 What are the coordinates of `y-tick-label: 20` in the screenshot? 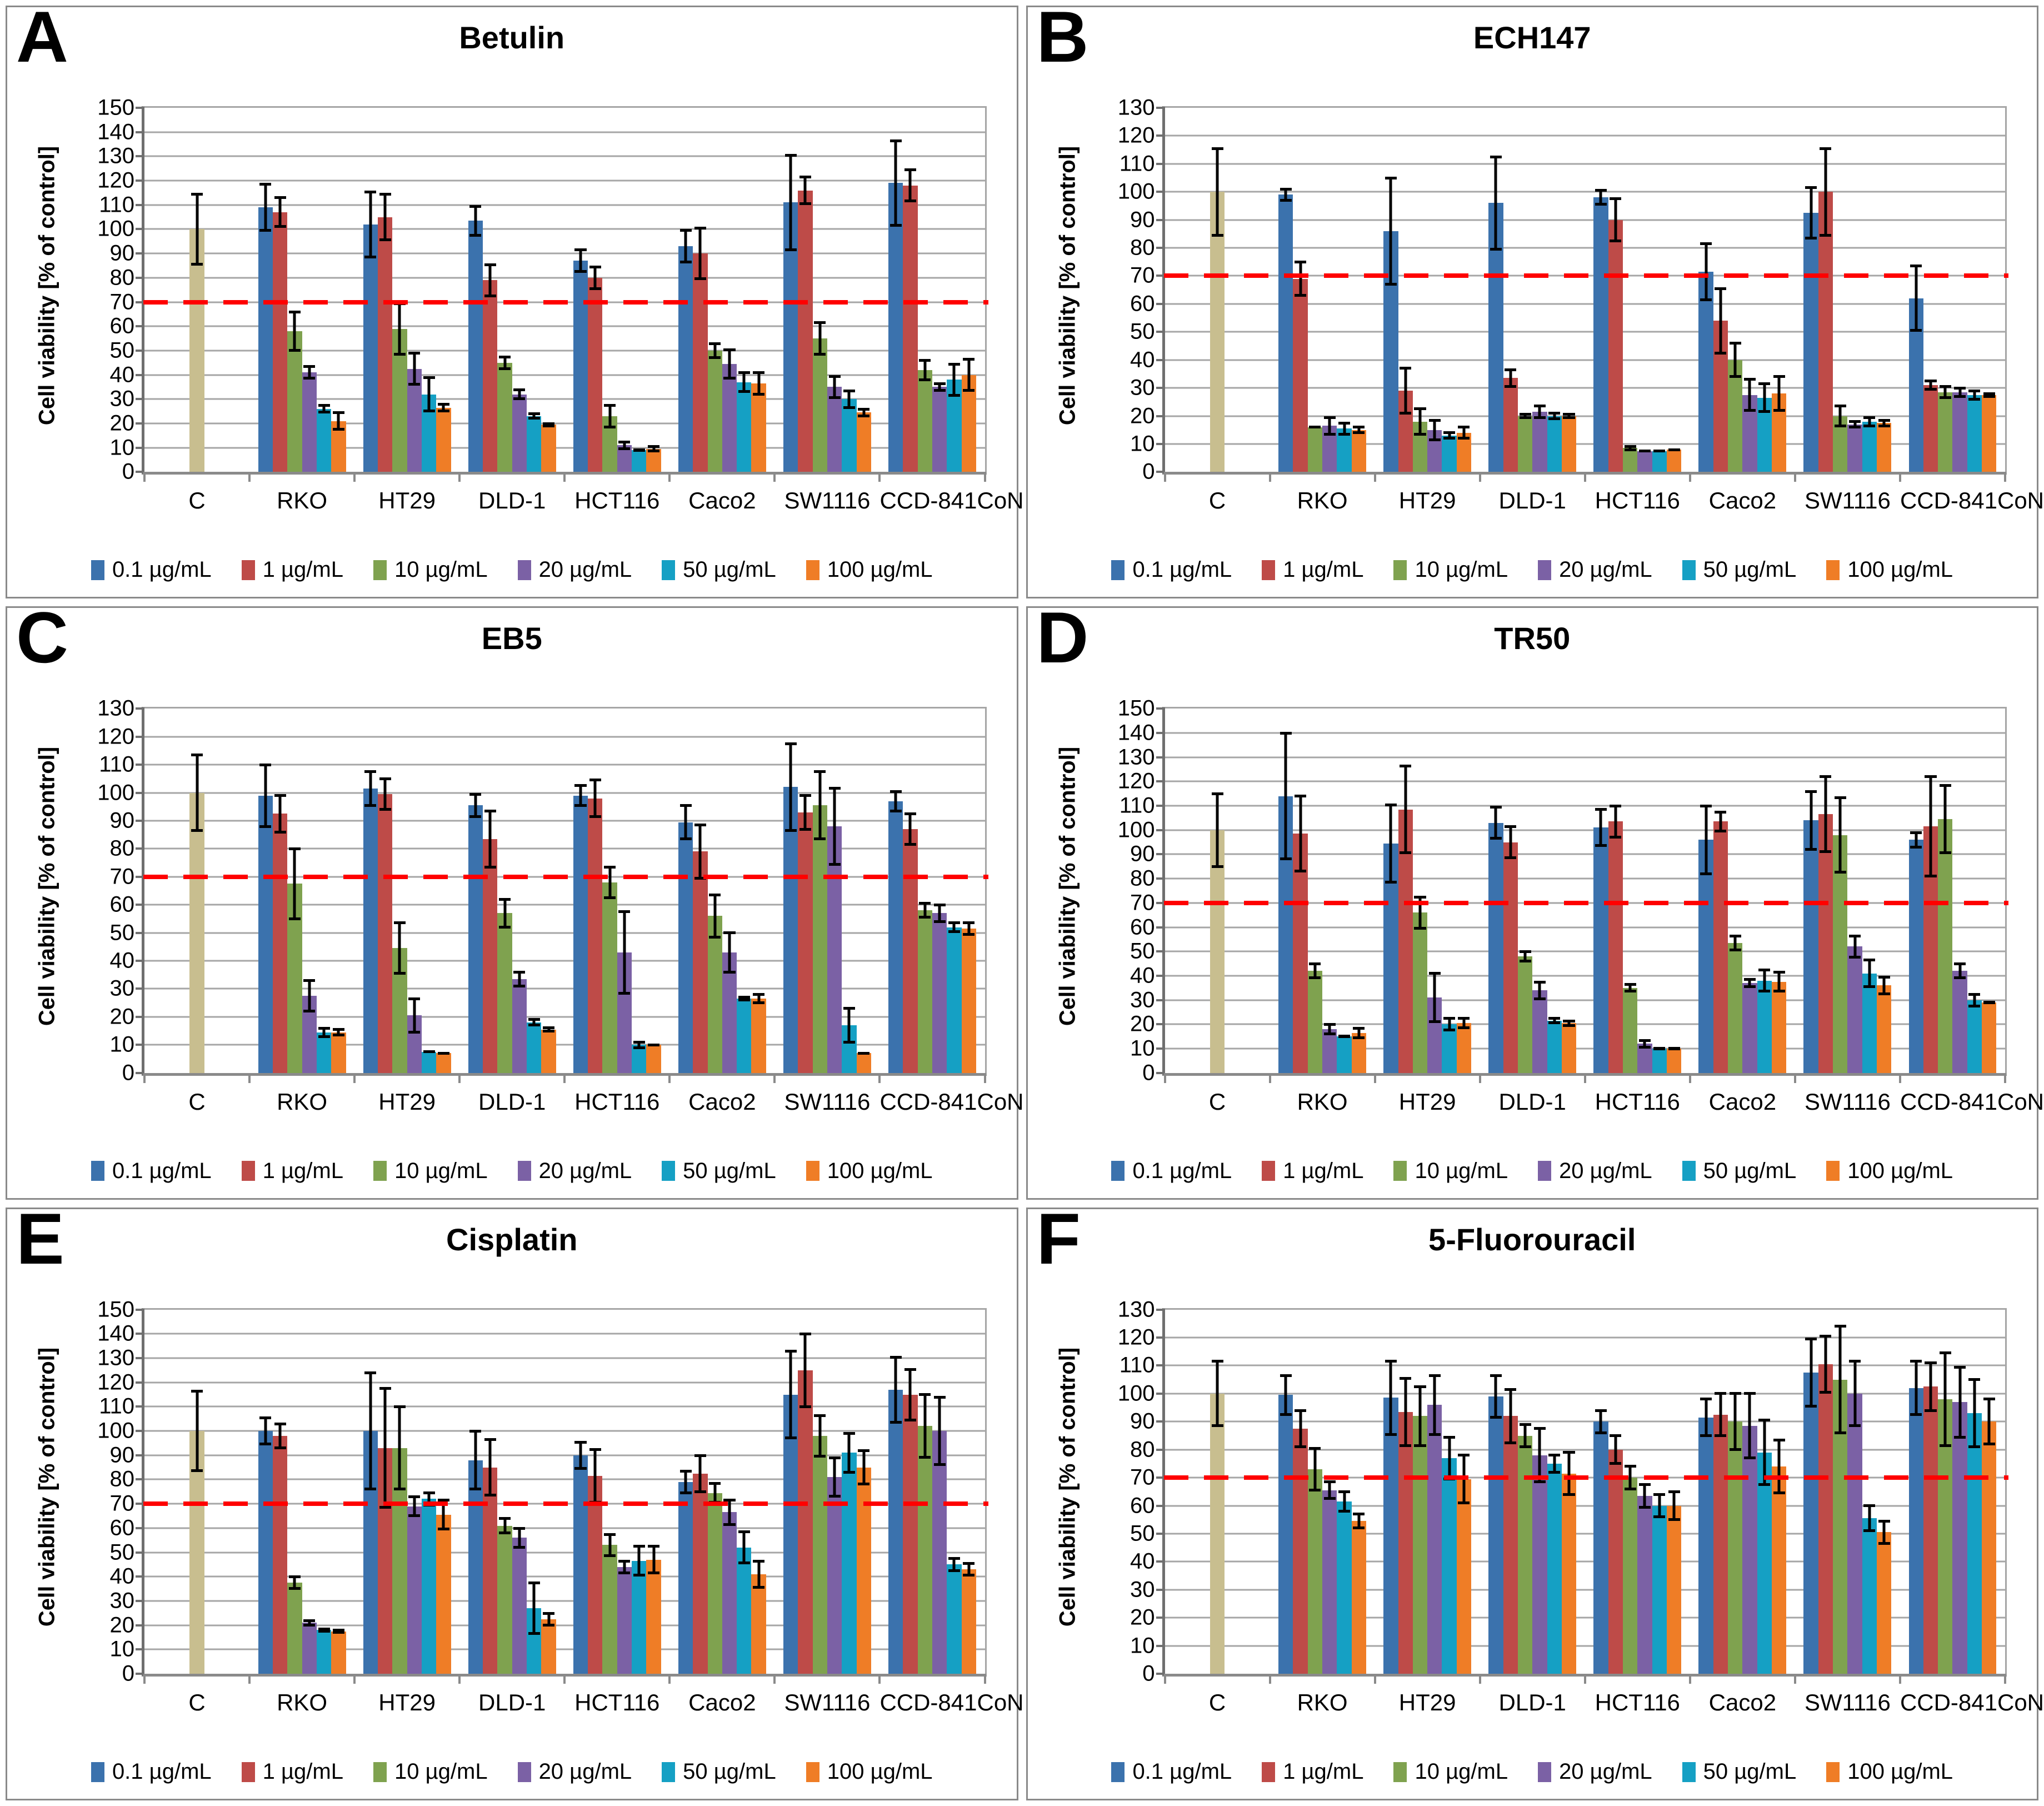 It's located at (1142, 1024).